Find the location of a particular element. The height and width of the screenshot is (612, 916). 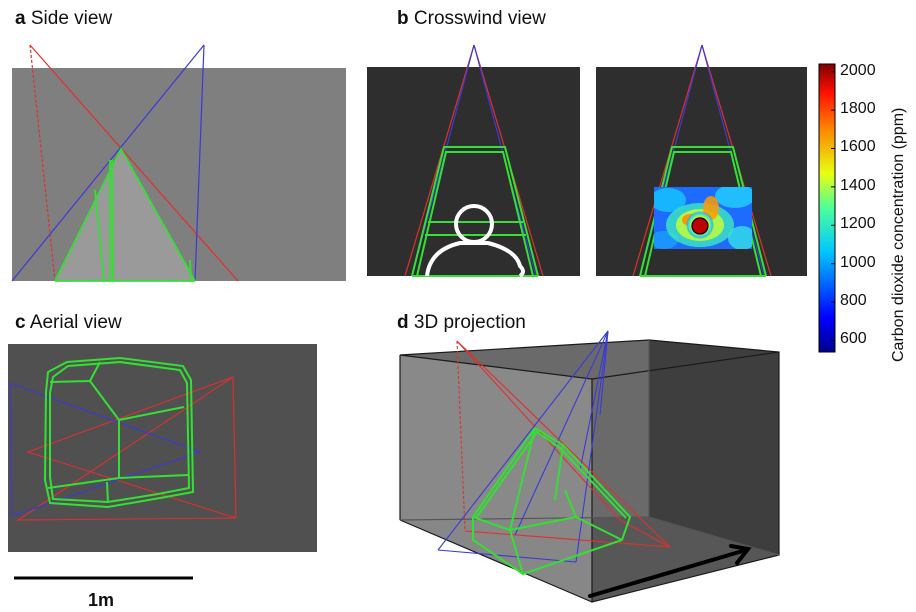

panel-a-plume-fill is located at coordinates (125, 215).